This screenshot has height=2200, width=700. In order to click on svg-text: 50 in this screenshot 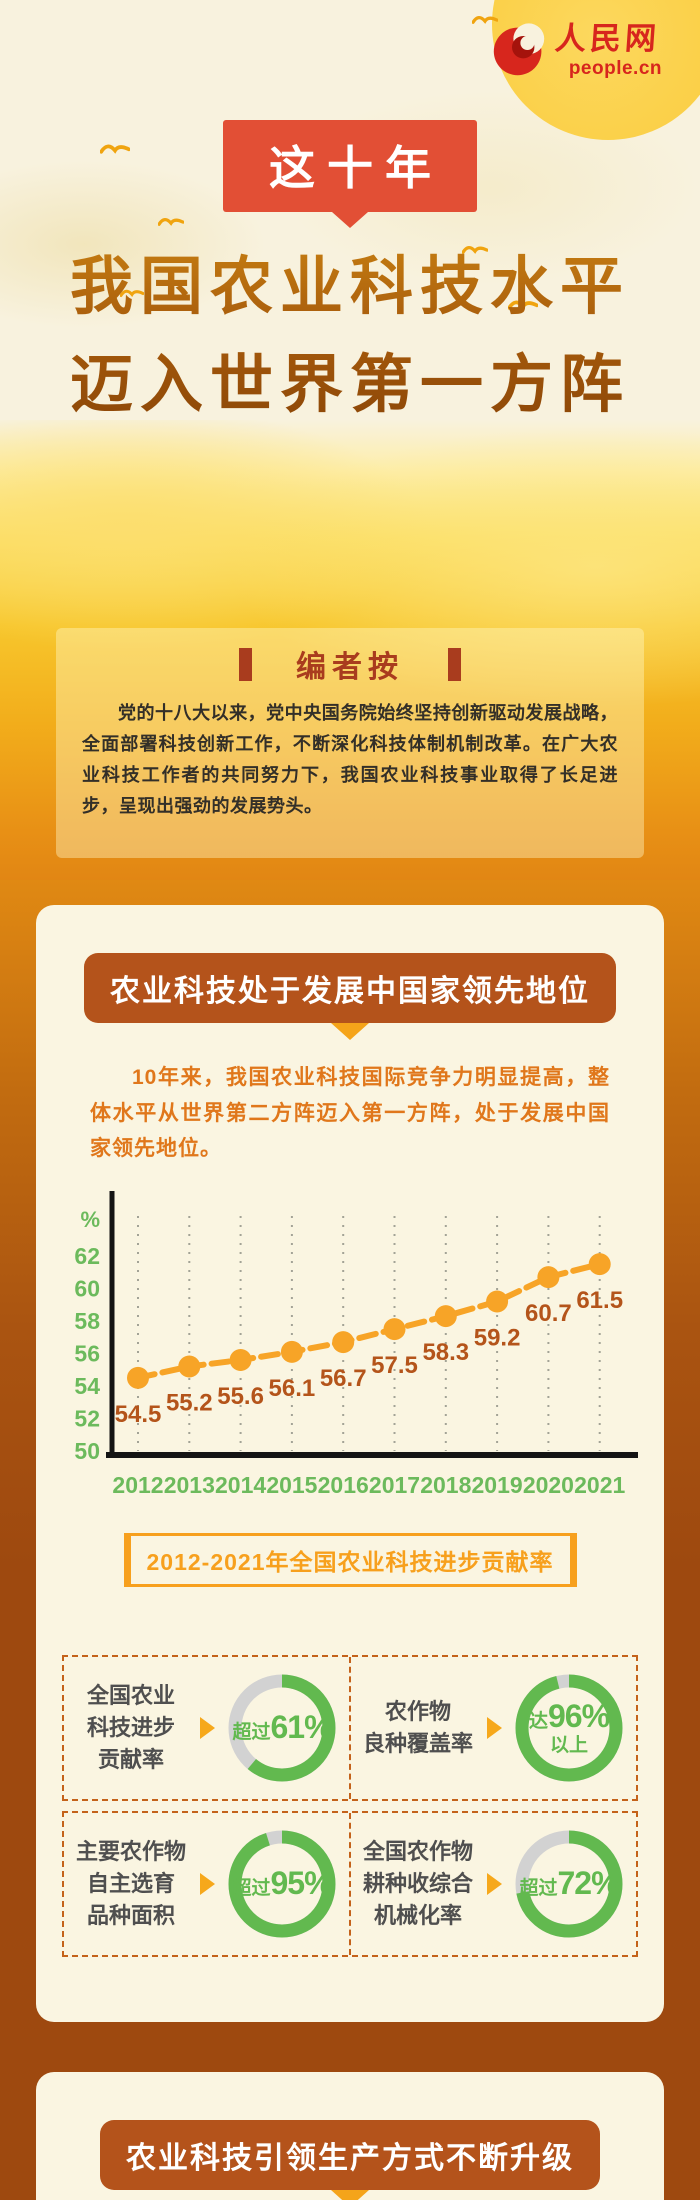, I will do `click(87, 1451)`.